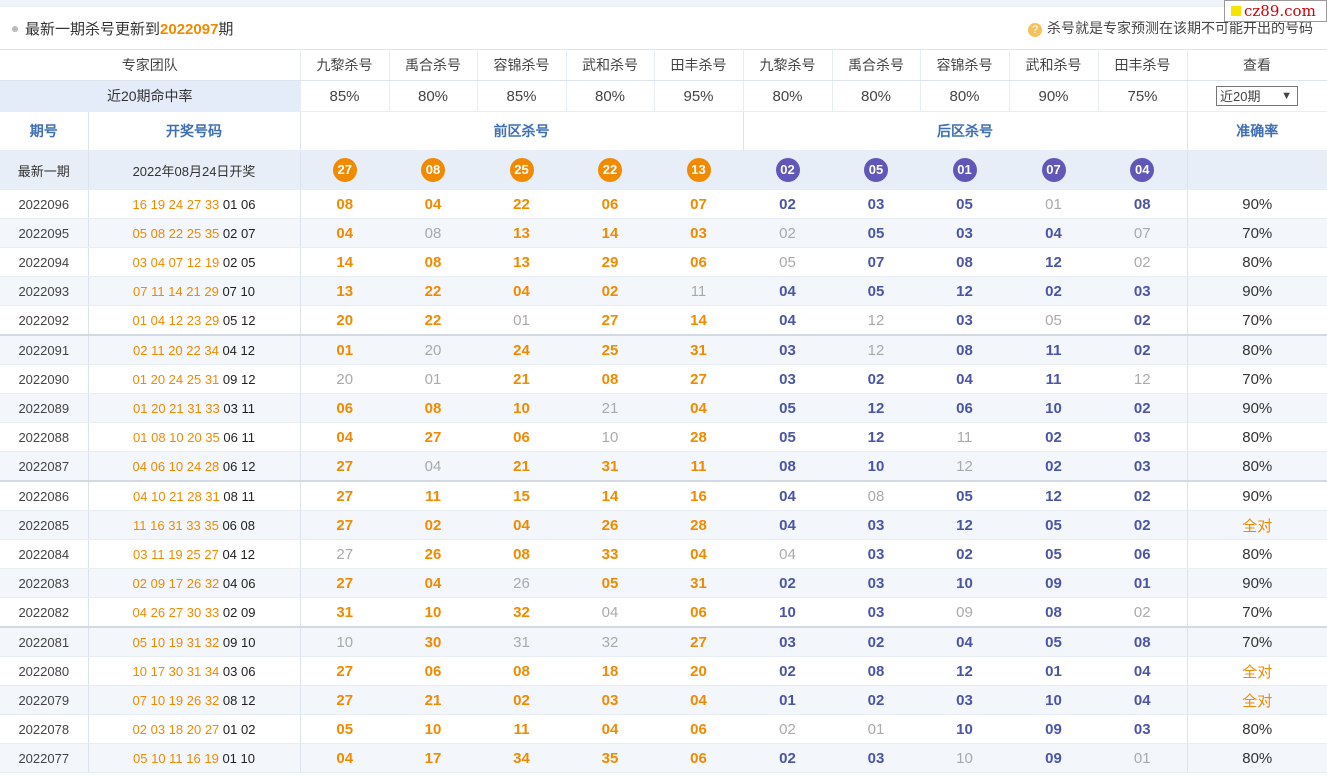 The height and width of the screenshot is (778, 1327). I want to click on latest-front-cell: 27, so click(344, 170).